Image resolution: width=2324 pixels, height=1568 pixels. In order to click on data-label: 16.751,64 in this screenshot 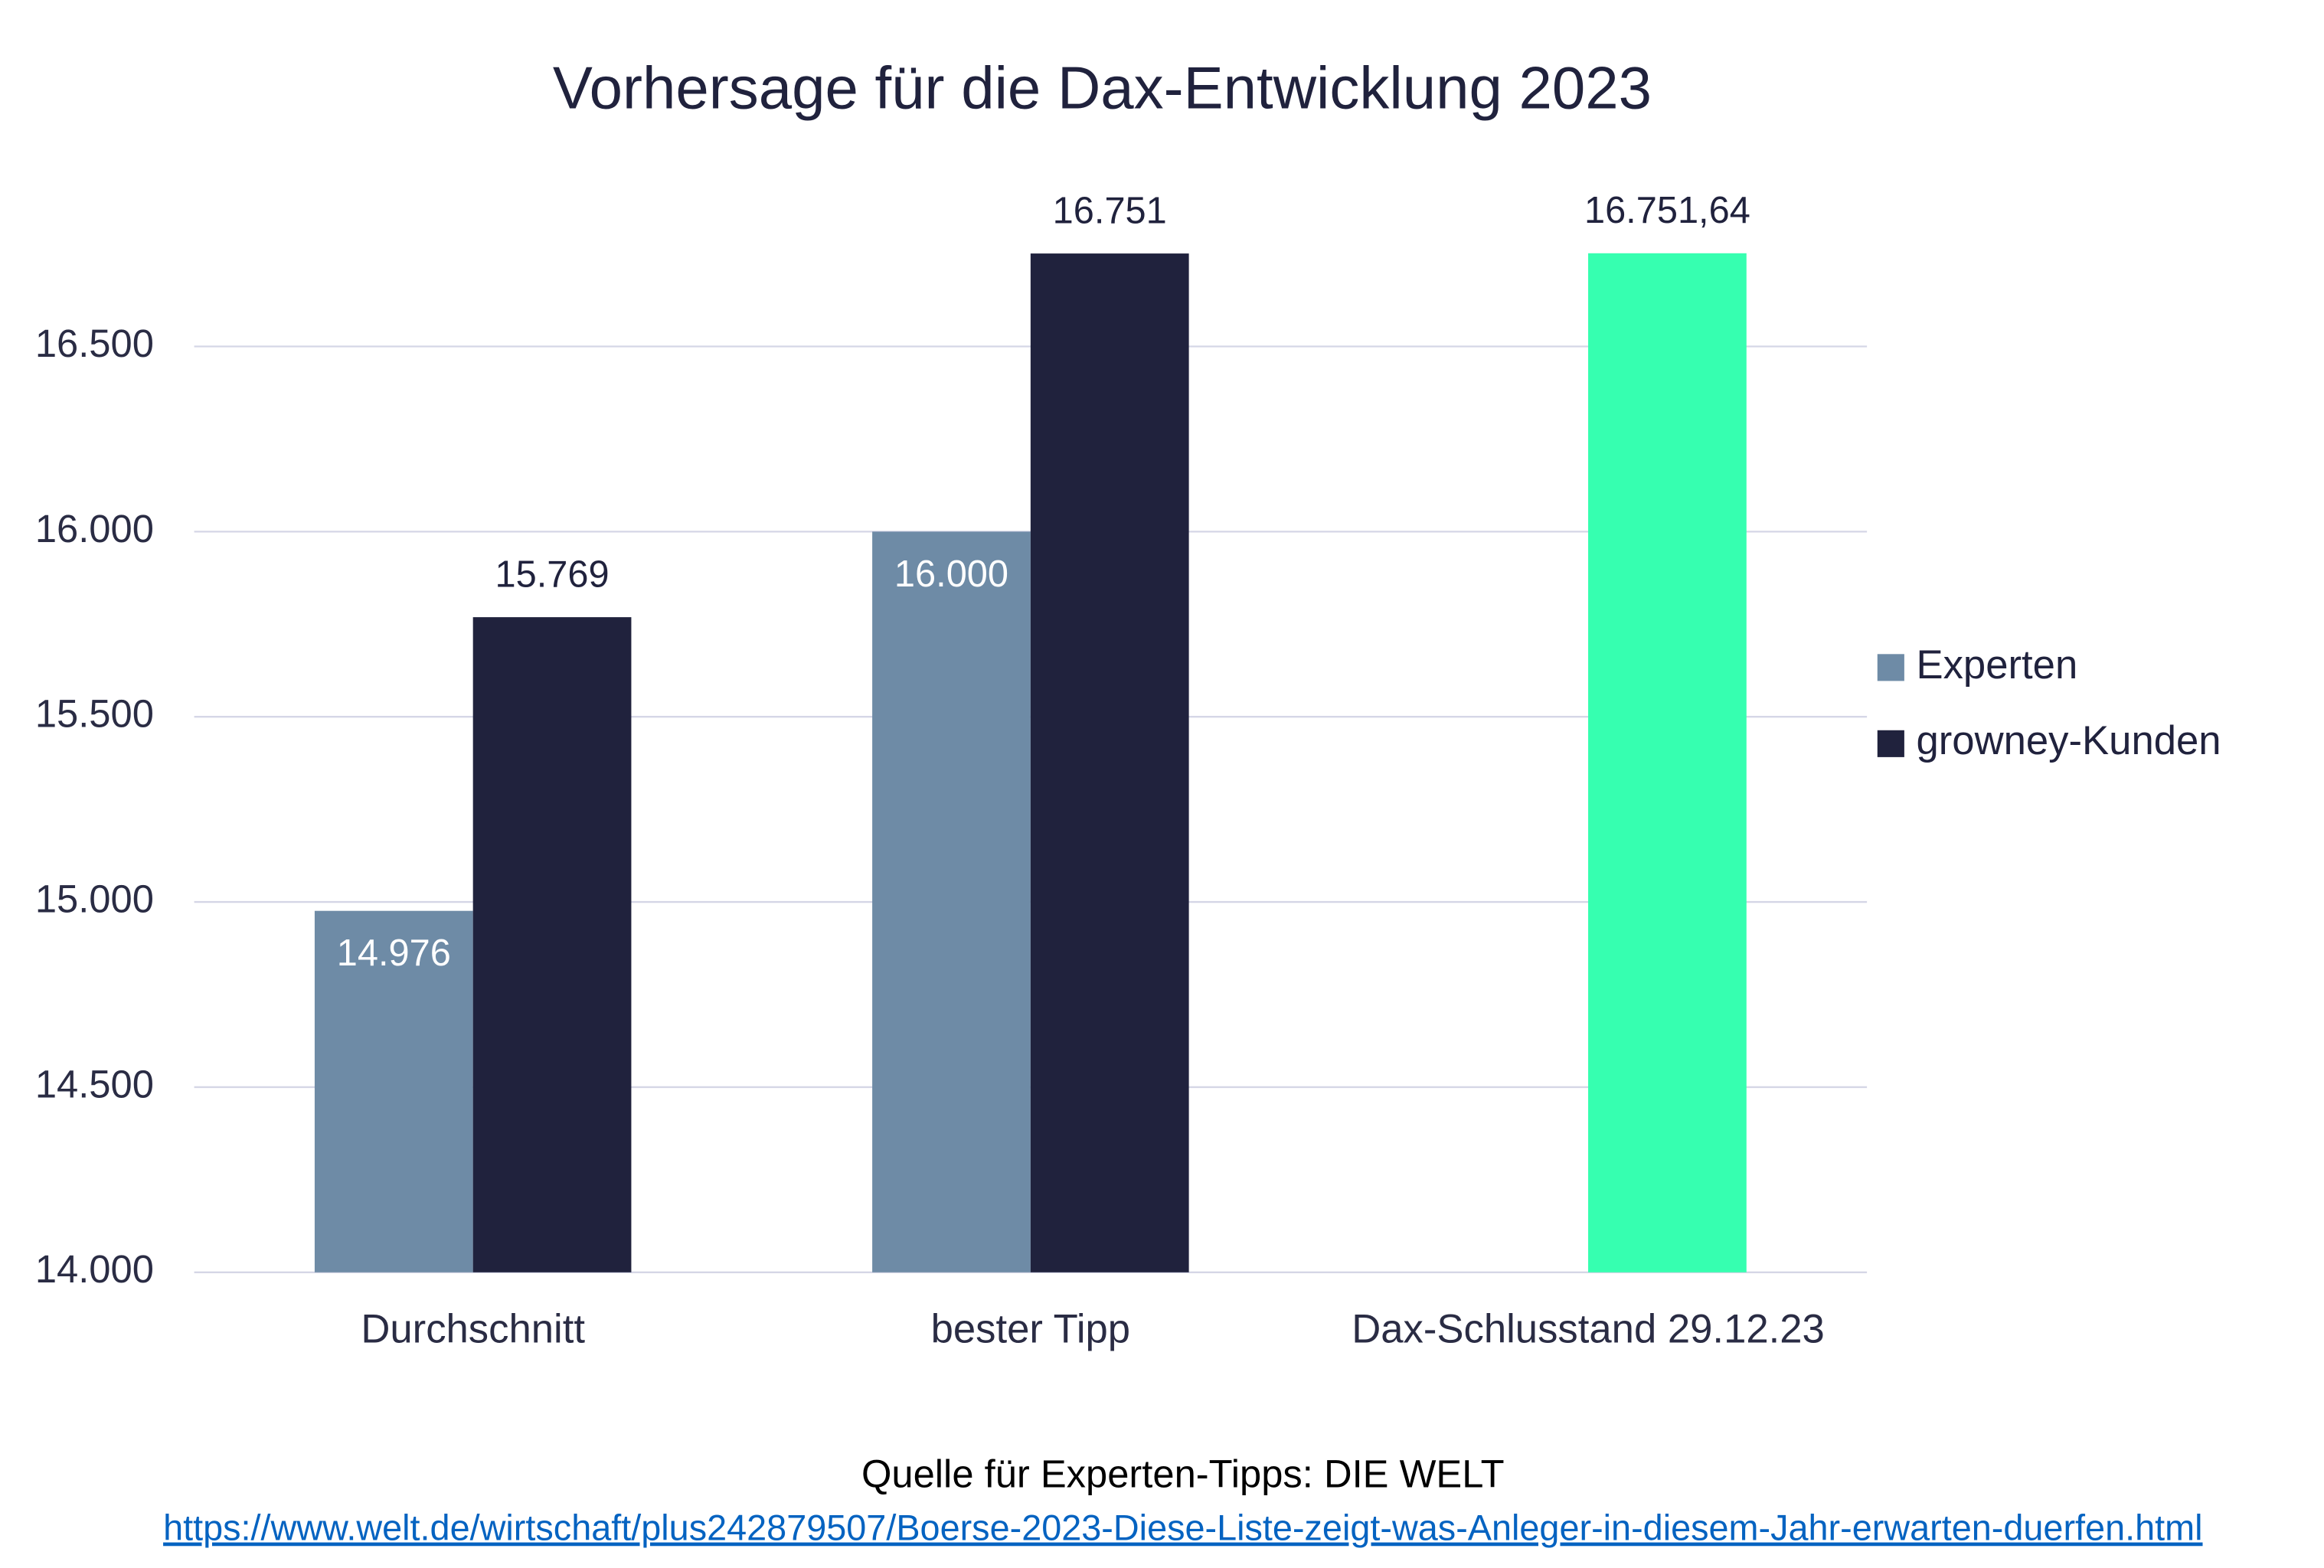, I will do `click(1667, 210)`.